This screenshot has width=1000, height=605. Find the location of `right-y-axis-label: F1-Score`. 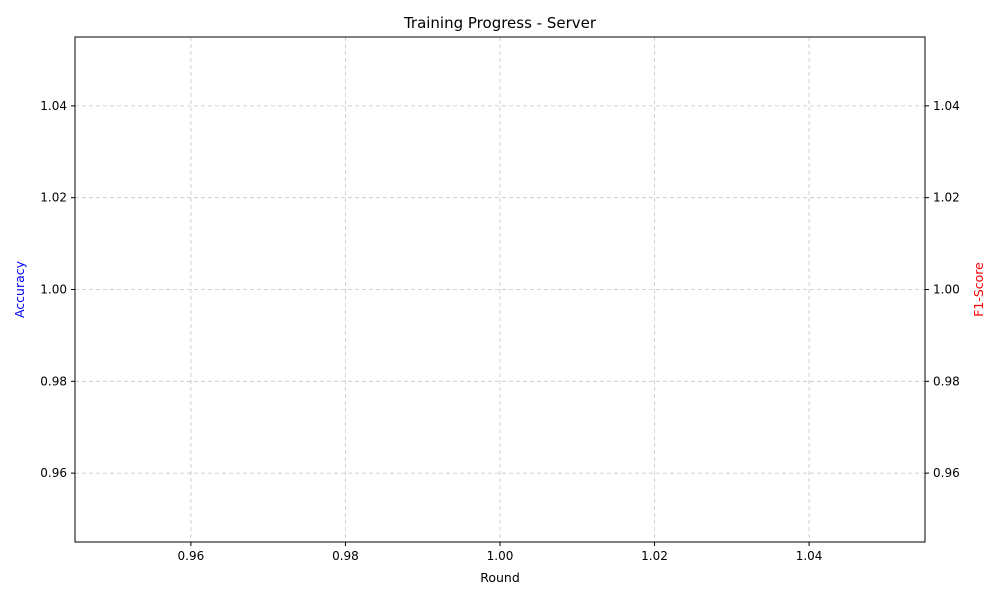

right-y-axis-label: F1-Score is located at coordinates (978, 289).